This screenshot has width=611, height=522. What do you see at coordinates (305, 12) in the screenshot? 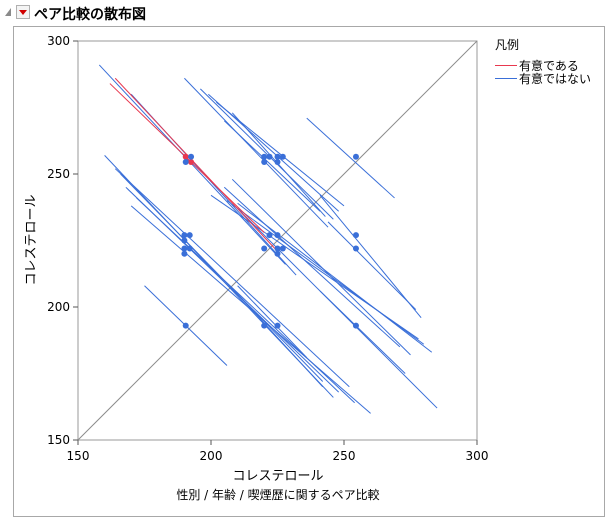
I see `report-header: ペア比較の散布図` at bounding box center [305, 12].